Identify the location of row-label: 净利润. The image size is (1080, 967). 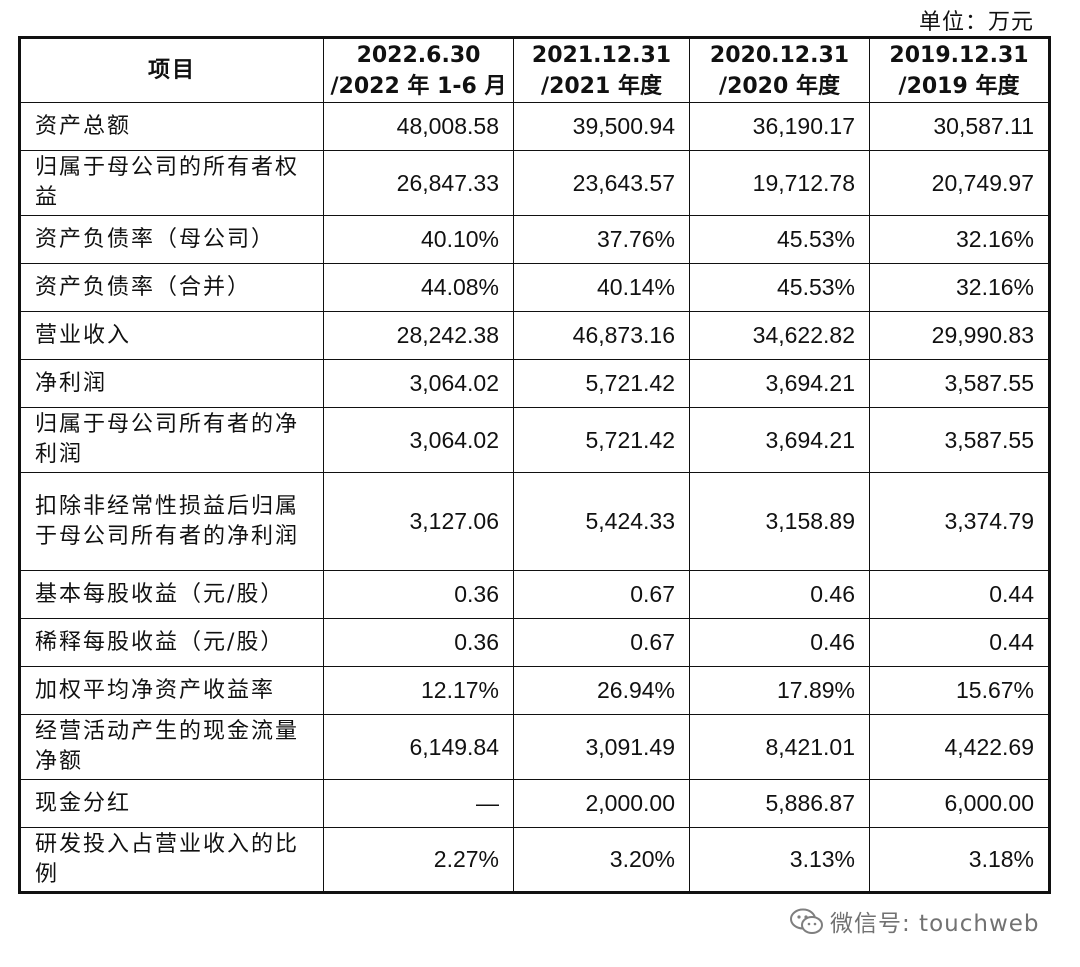
(171, 383).